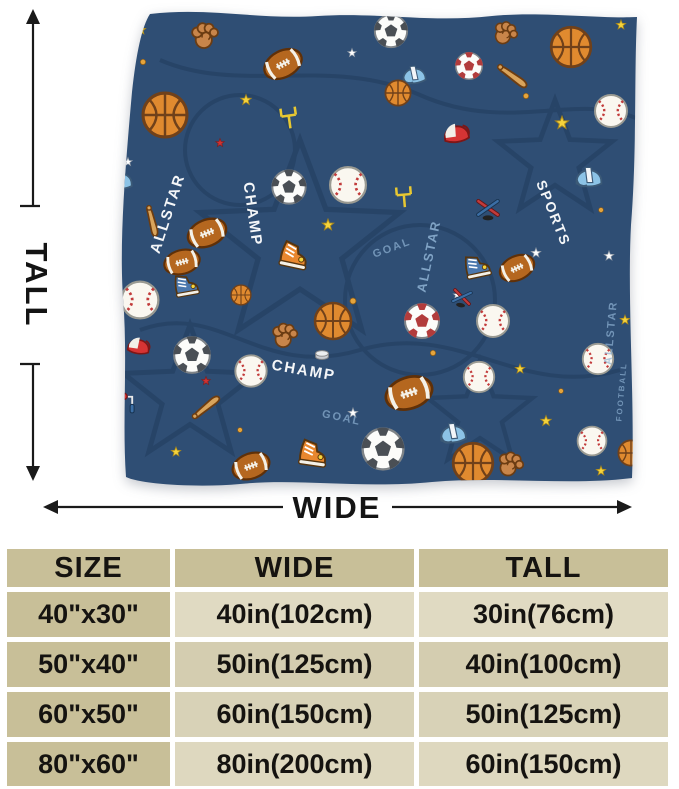  I want to click on tall-arrow: TALL, so click(36, 245).